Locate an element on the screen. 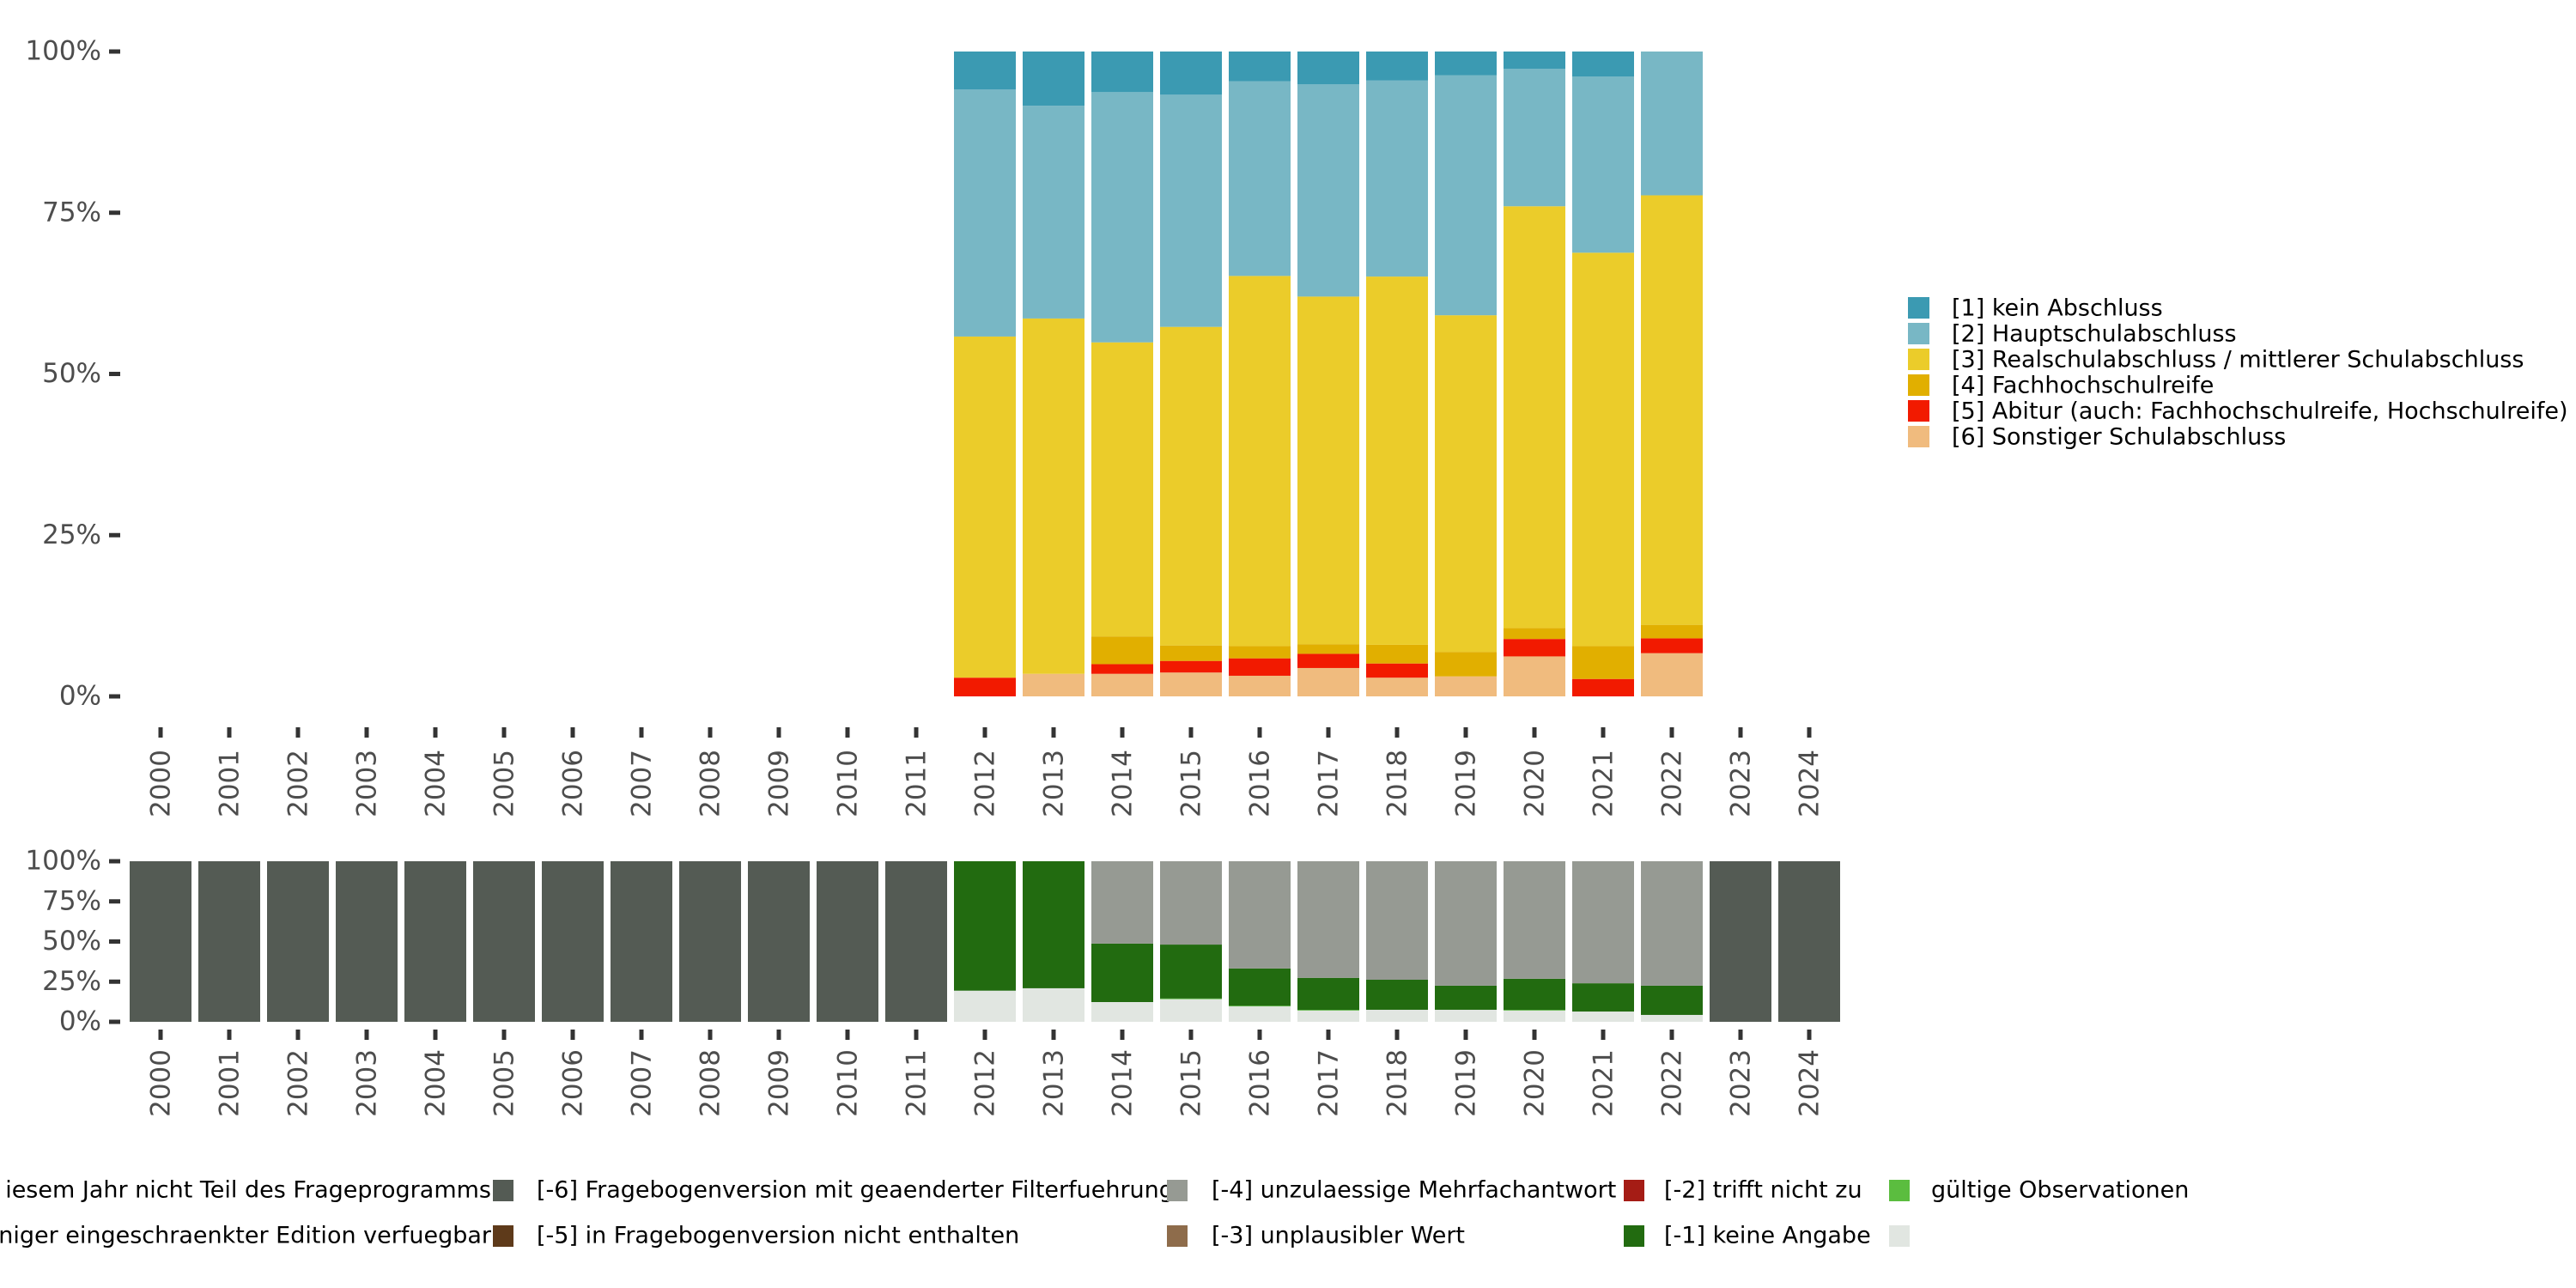 The height and width of the screenshot is (1288, 2576). bottom-bar-segment: 2022 – [-2] trifft nicht zu: 18.2% is located at coordinates (1672, 1000).